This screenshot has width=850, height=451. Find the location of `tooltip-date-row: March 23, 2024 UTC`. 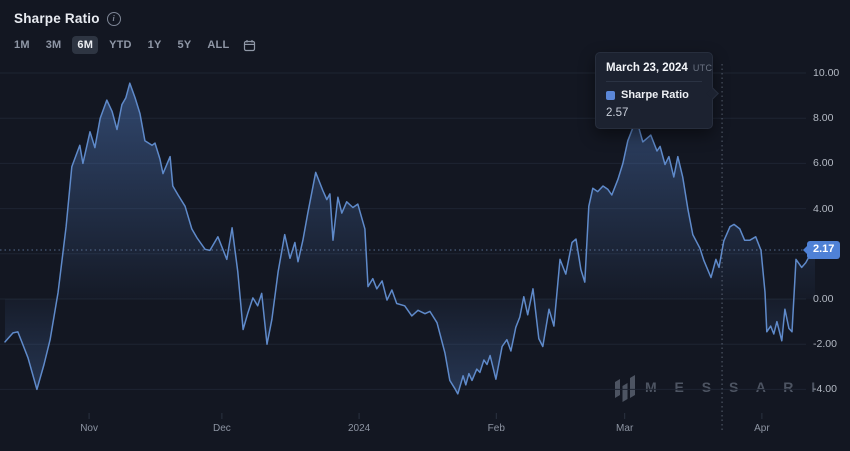

tooltip-date-row: March 23, 2024 UTC is located at coordinates (659, 68).